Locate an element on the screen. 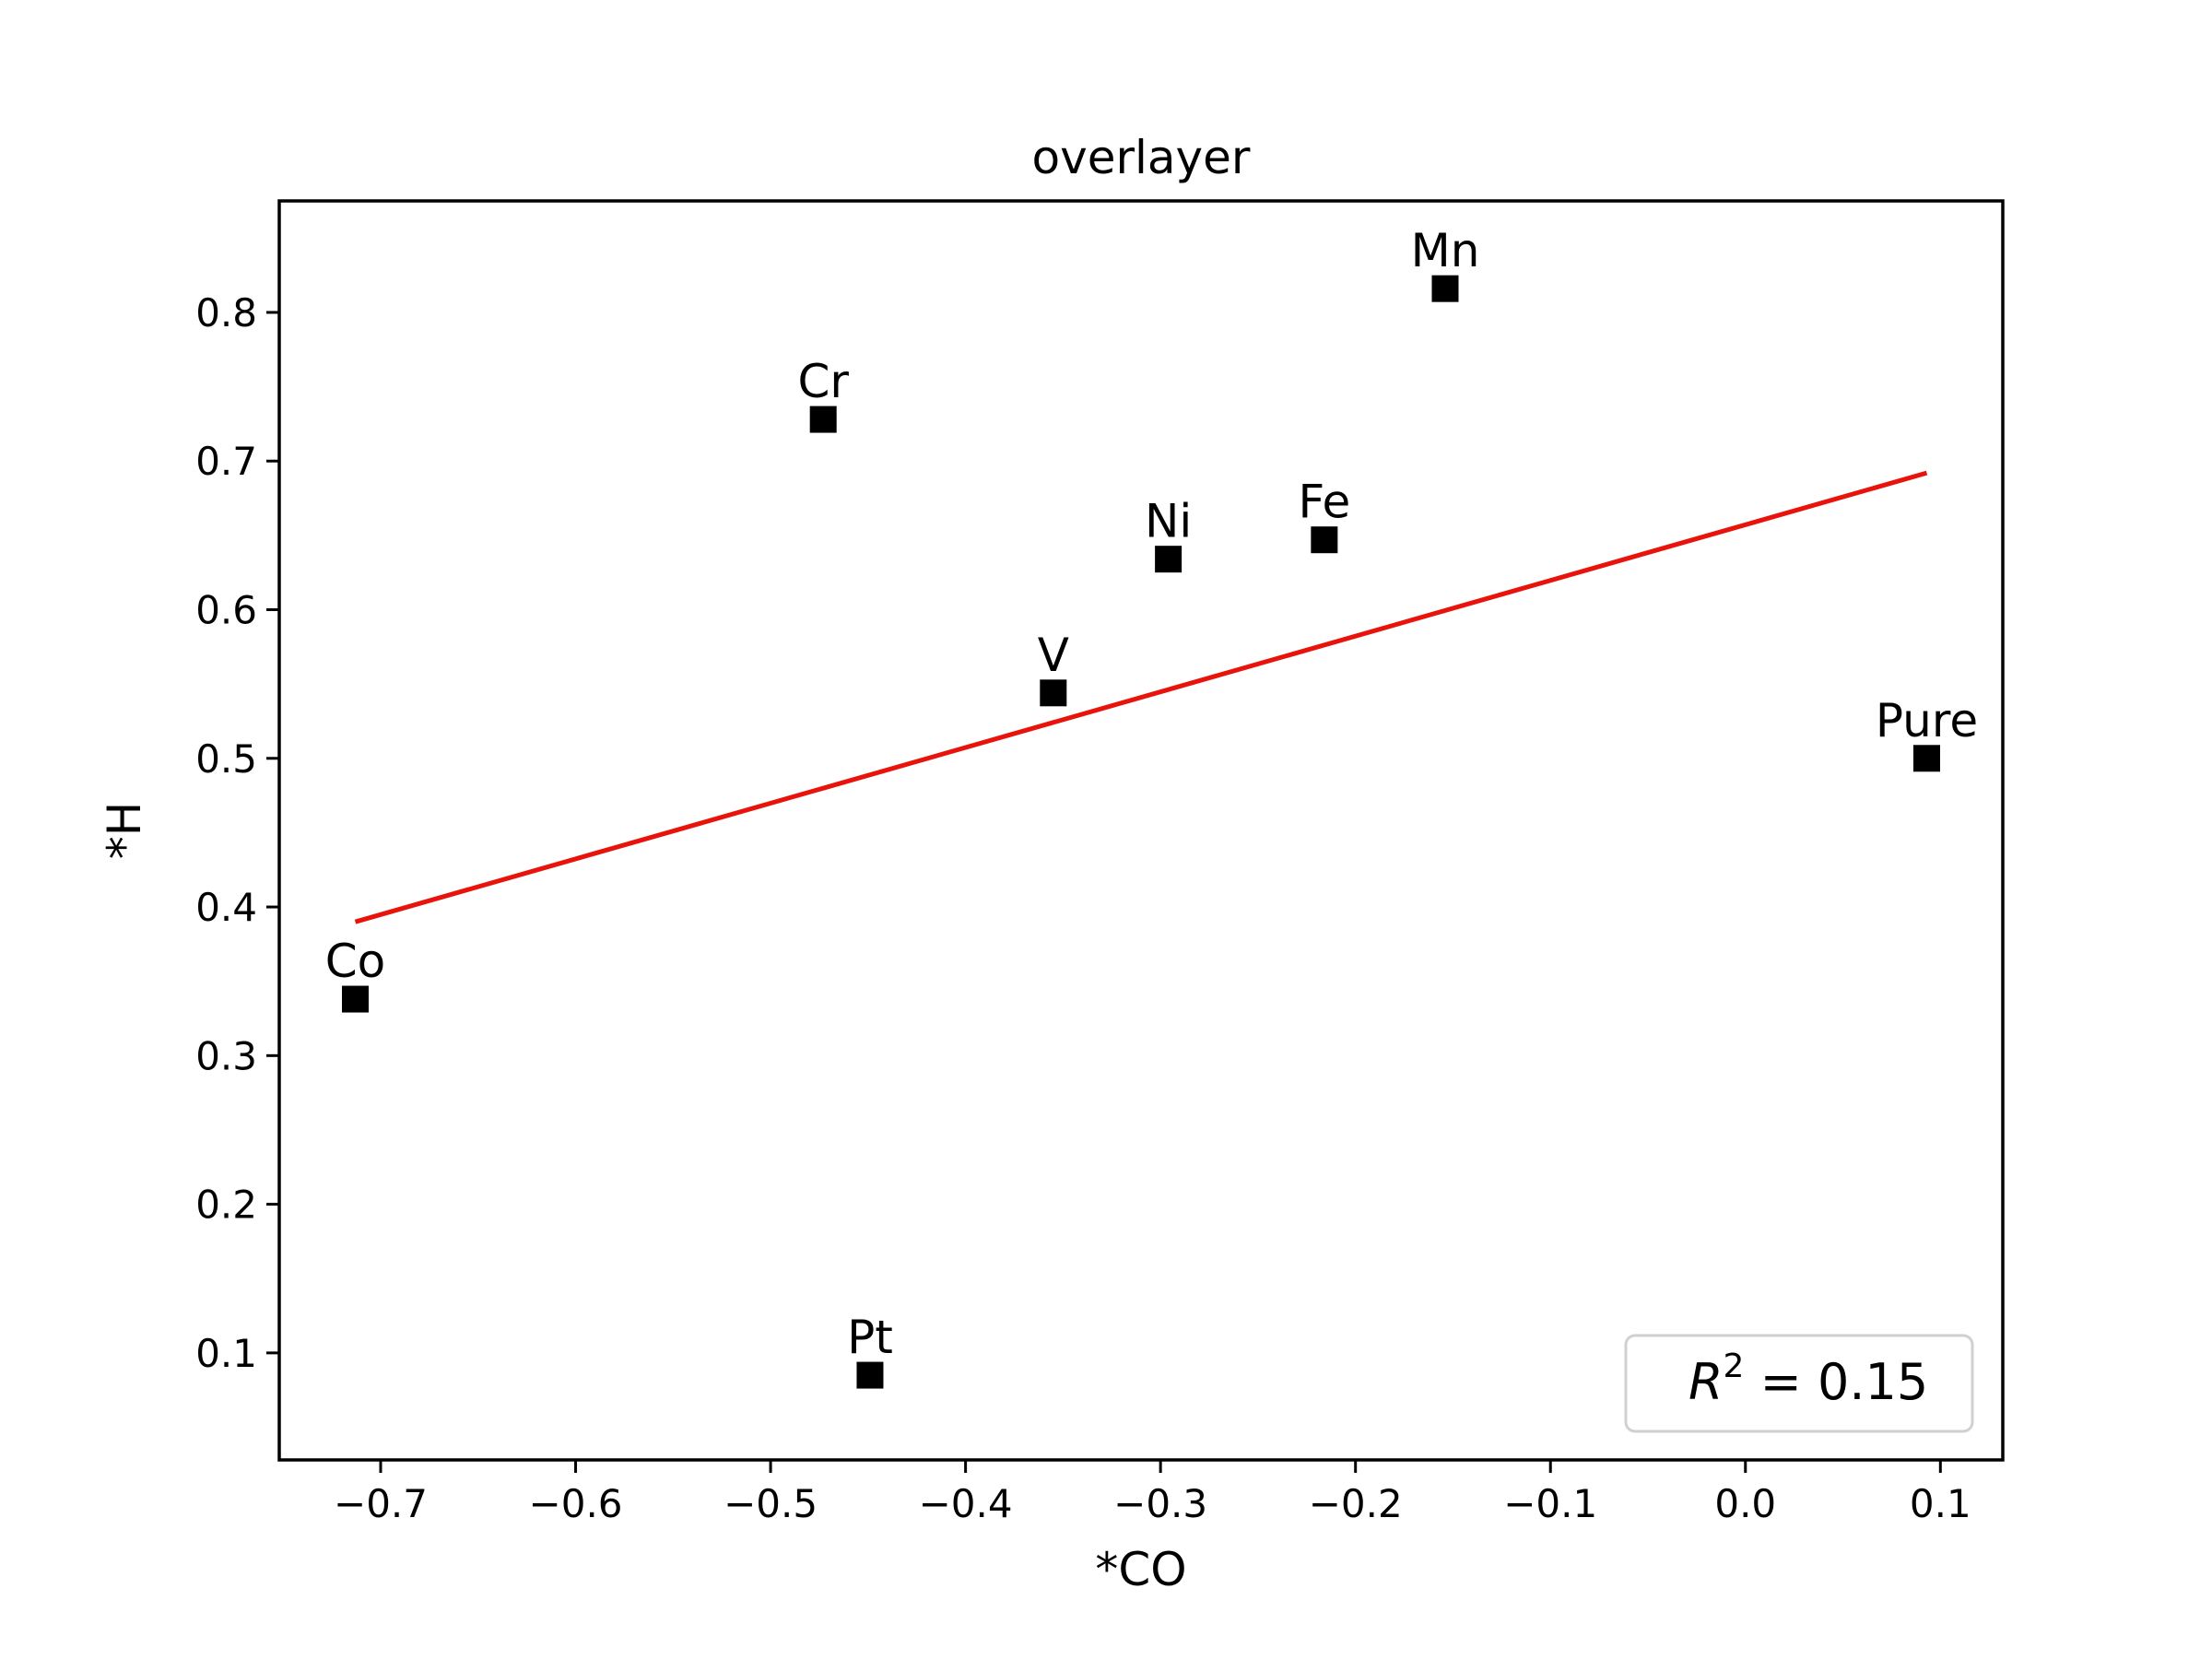 The image size is (2212, 1659). point-label: Ni is located at coordinates (1168, 521).